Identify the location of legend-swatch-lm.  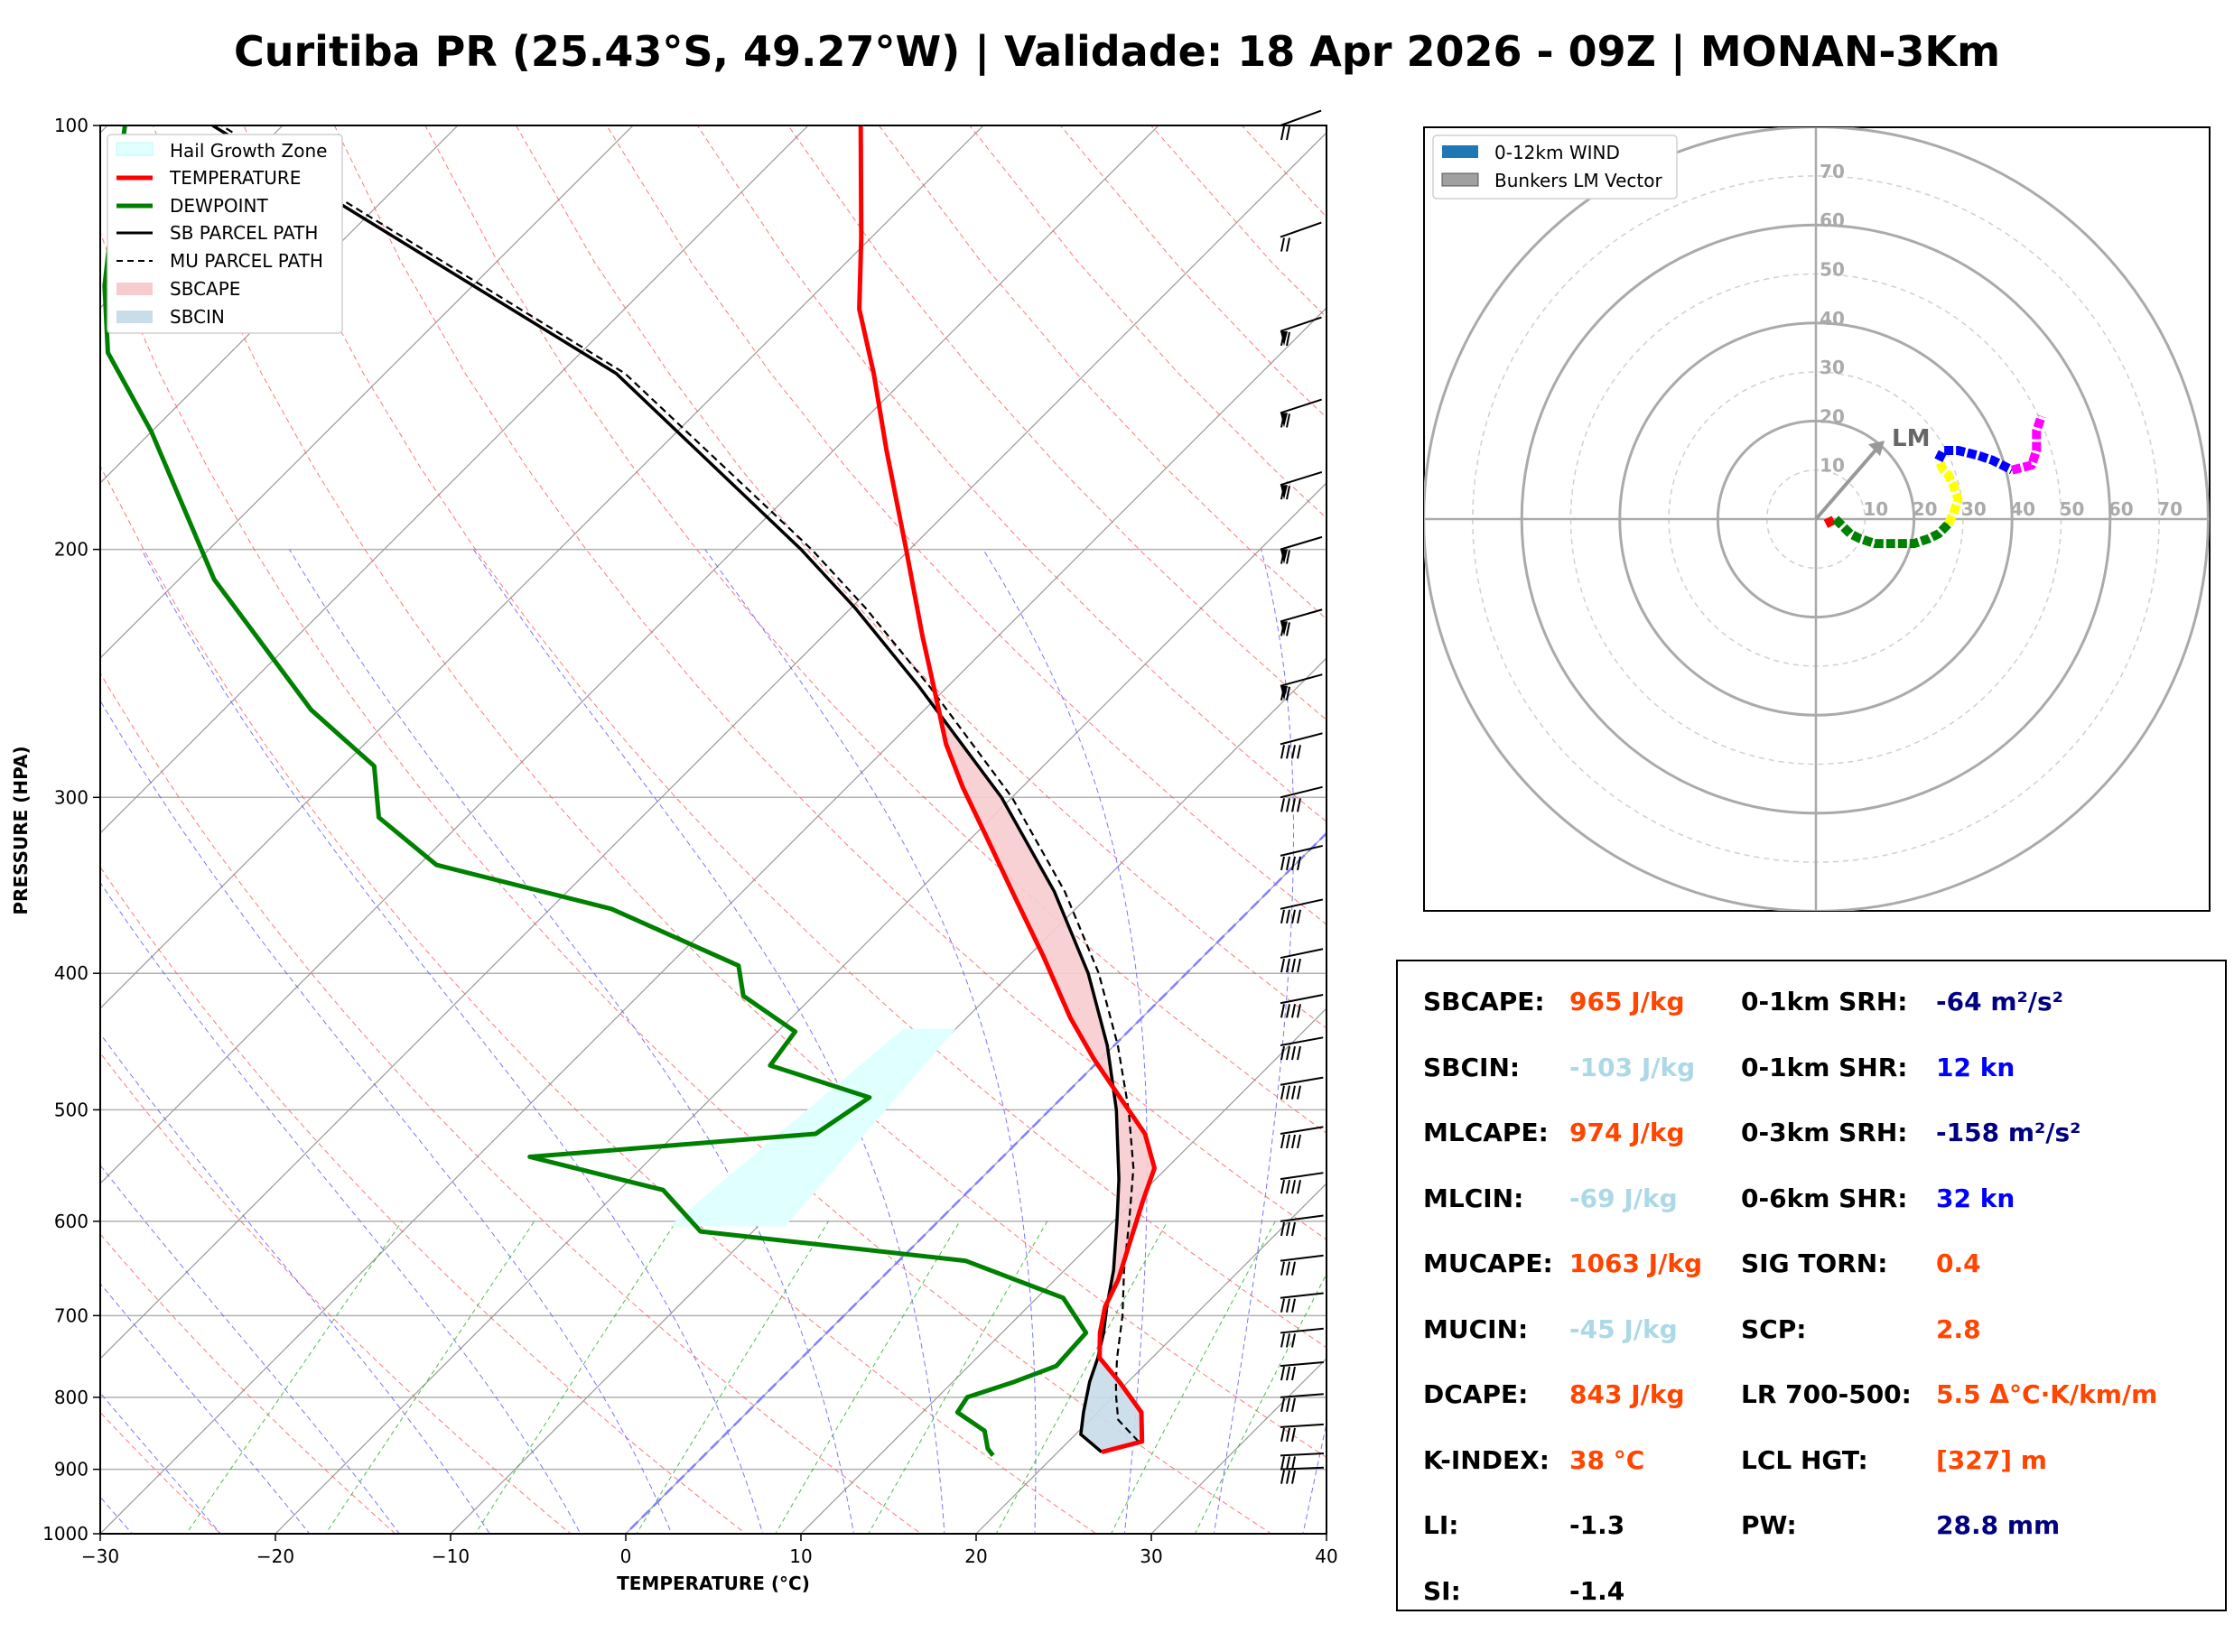
(1460, 179).